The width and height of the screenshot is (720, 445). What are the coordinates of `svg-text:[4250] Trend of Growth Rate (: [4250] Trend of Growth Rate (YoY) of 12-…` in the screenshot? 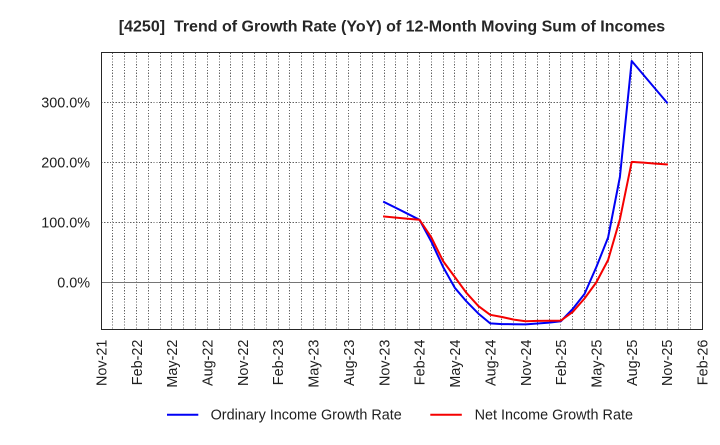 It's located at (392, 27).